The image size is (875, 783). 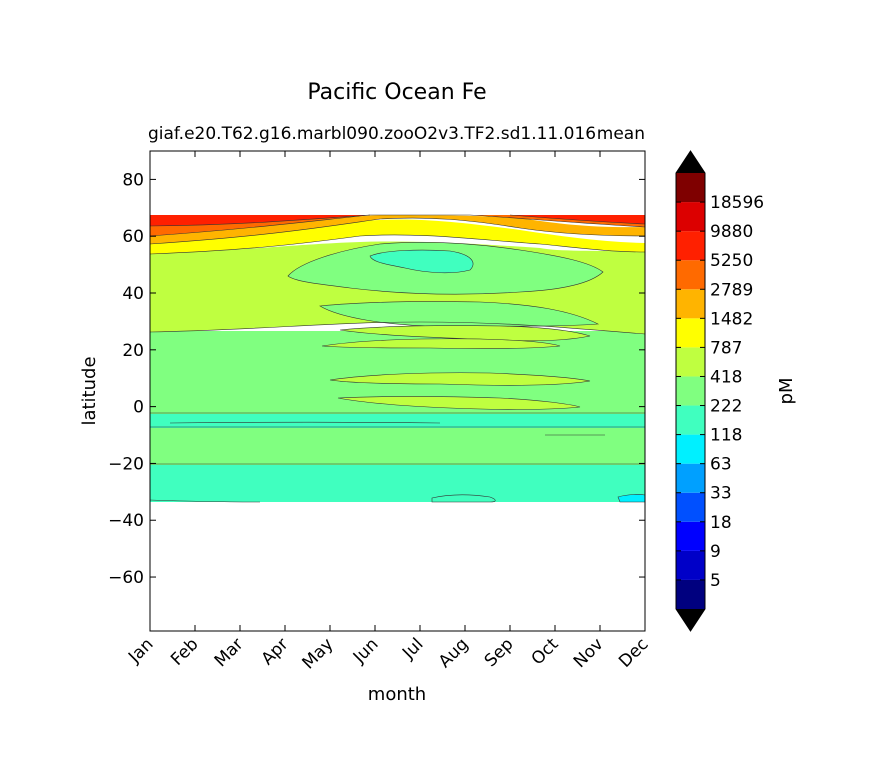 I want to click on y-tick-label: 60, so click(x=133, y=237).